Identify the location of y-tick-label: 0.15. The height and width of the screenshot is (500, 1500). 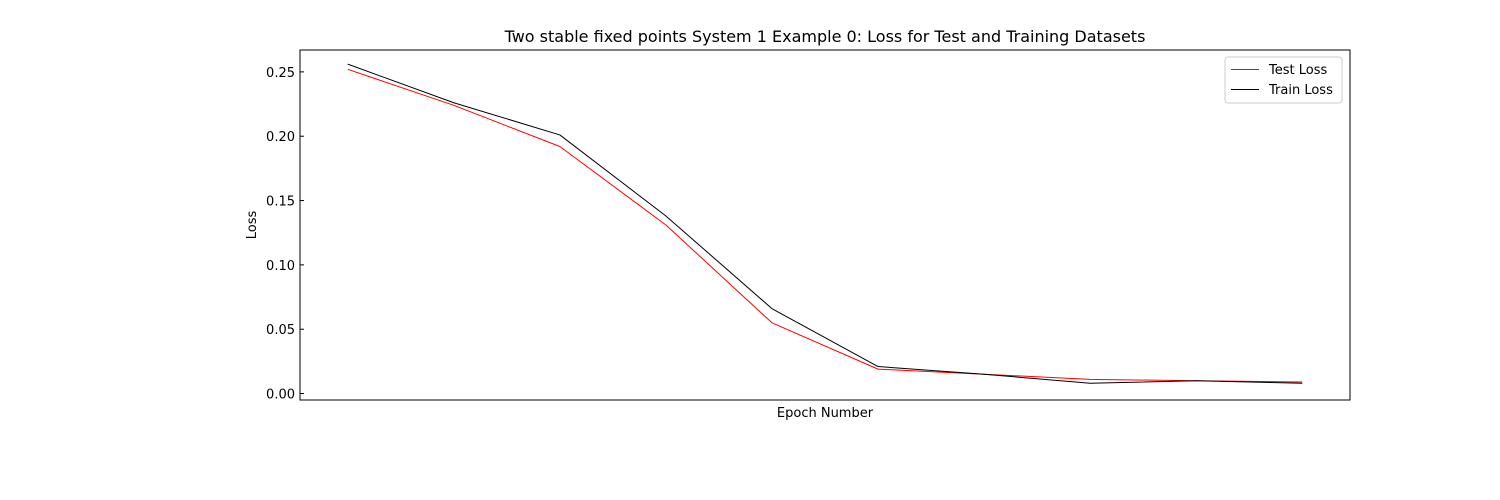
(280, 202).